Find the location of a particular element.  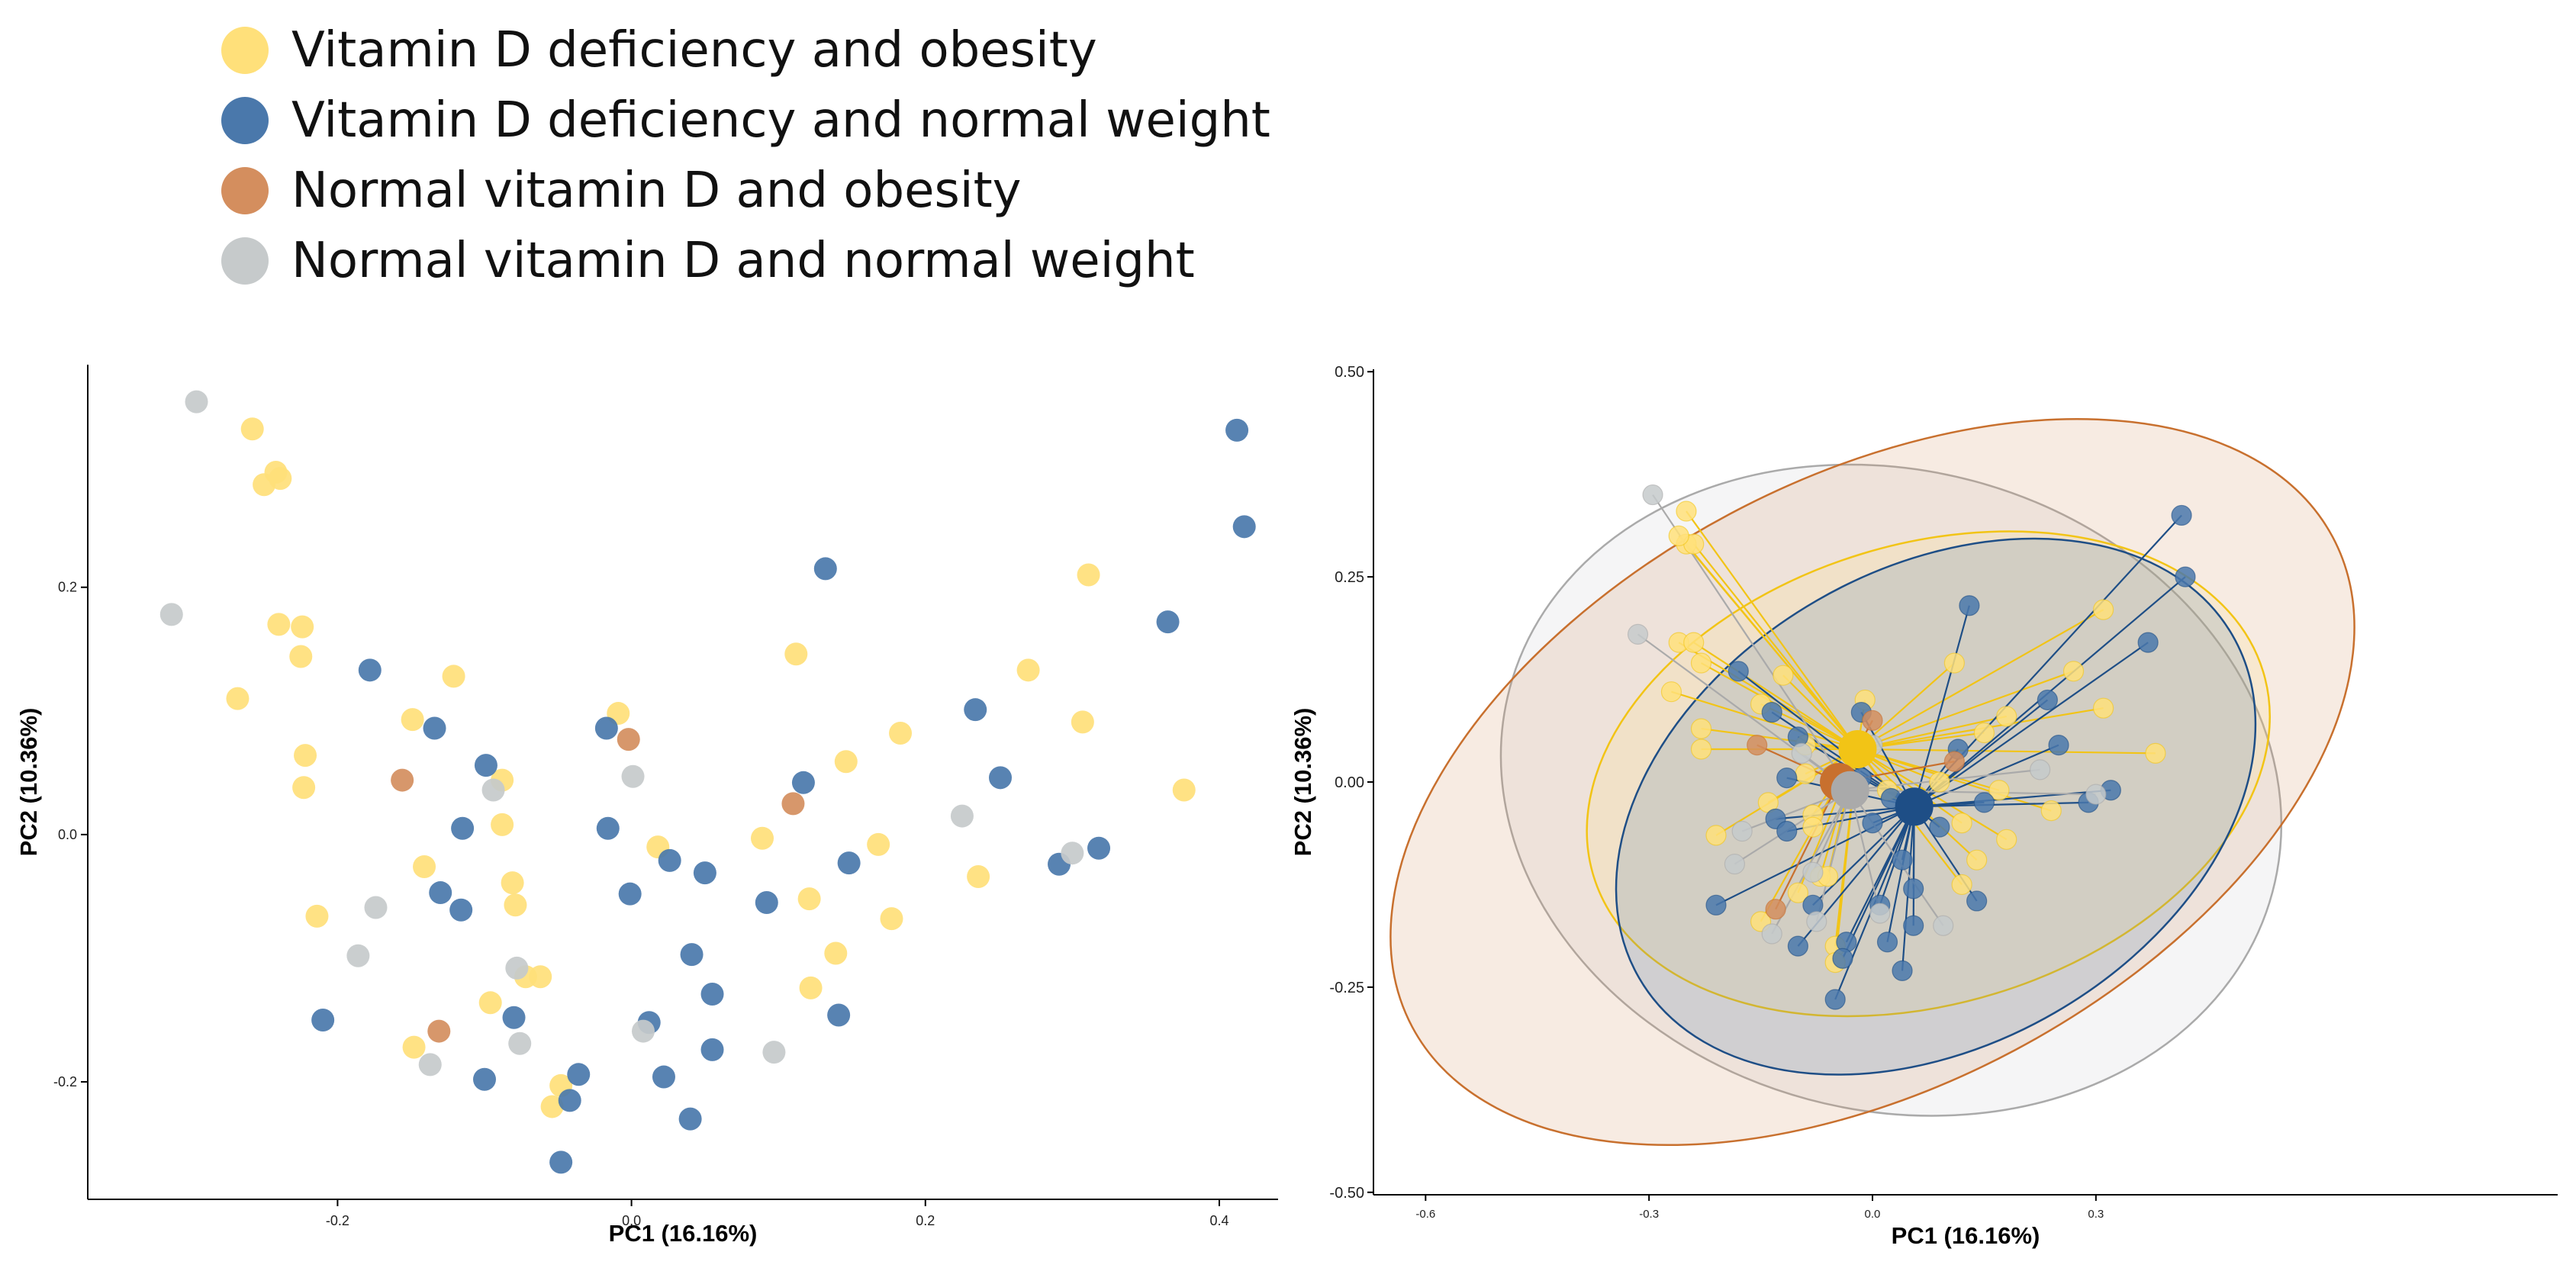

legend-item: Normal vitamin D and normal weight is located at coordinates (745, 261).